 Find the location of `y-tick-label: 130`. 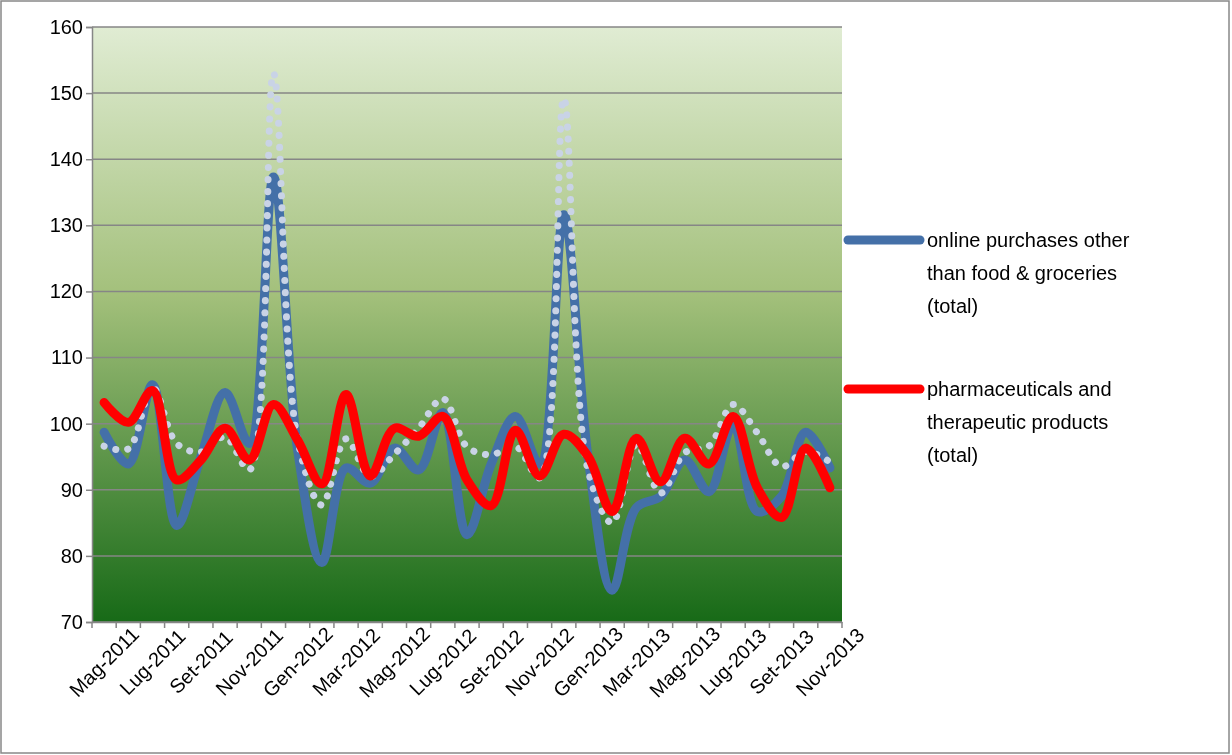

y-tick-label: 130 is located at coordinates (66, 225).